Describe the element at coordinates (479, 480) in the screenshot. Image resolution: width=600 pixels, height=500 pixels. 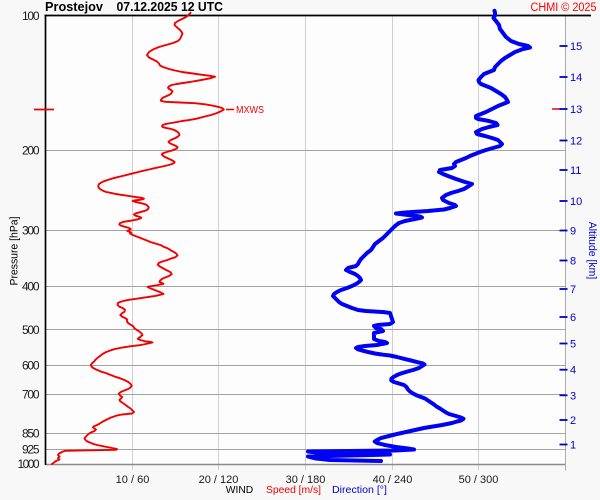
I see `svg-text: 50 / 300` at that location.